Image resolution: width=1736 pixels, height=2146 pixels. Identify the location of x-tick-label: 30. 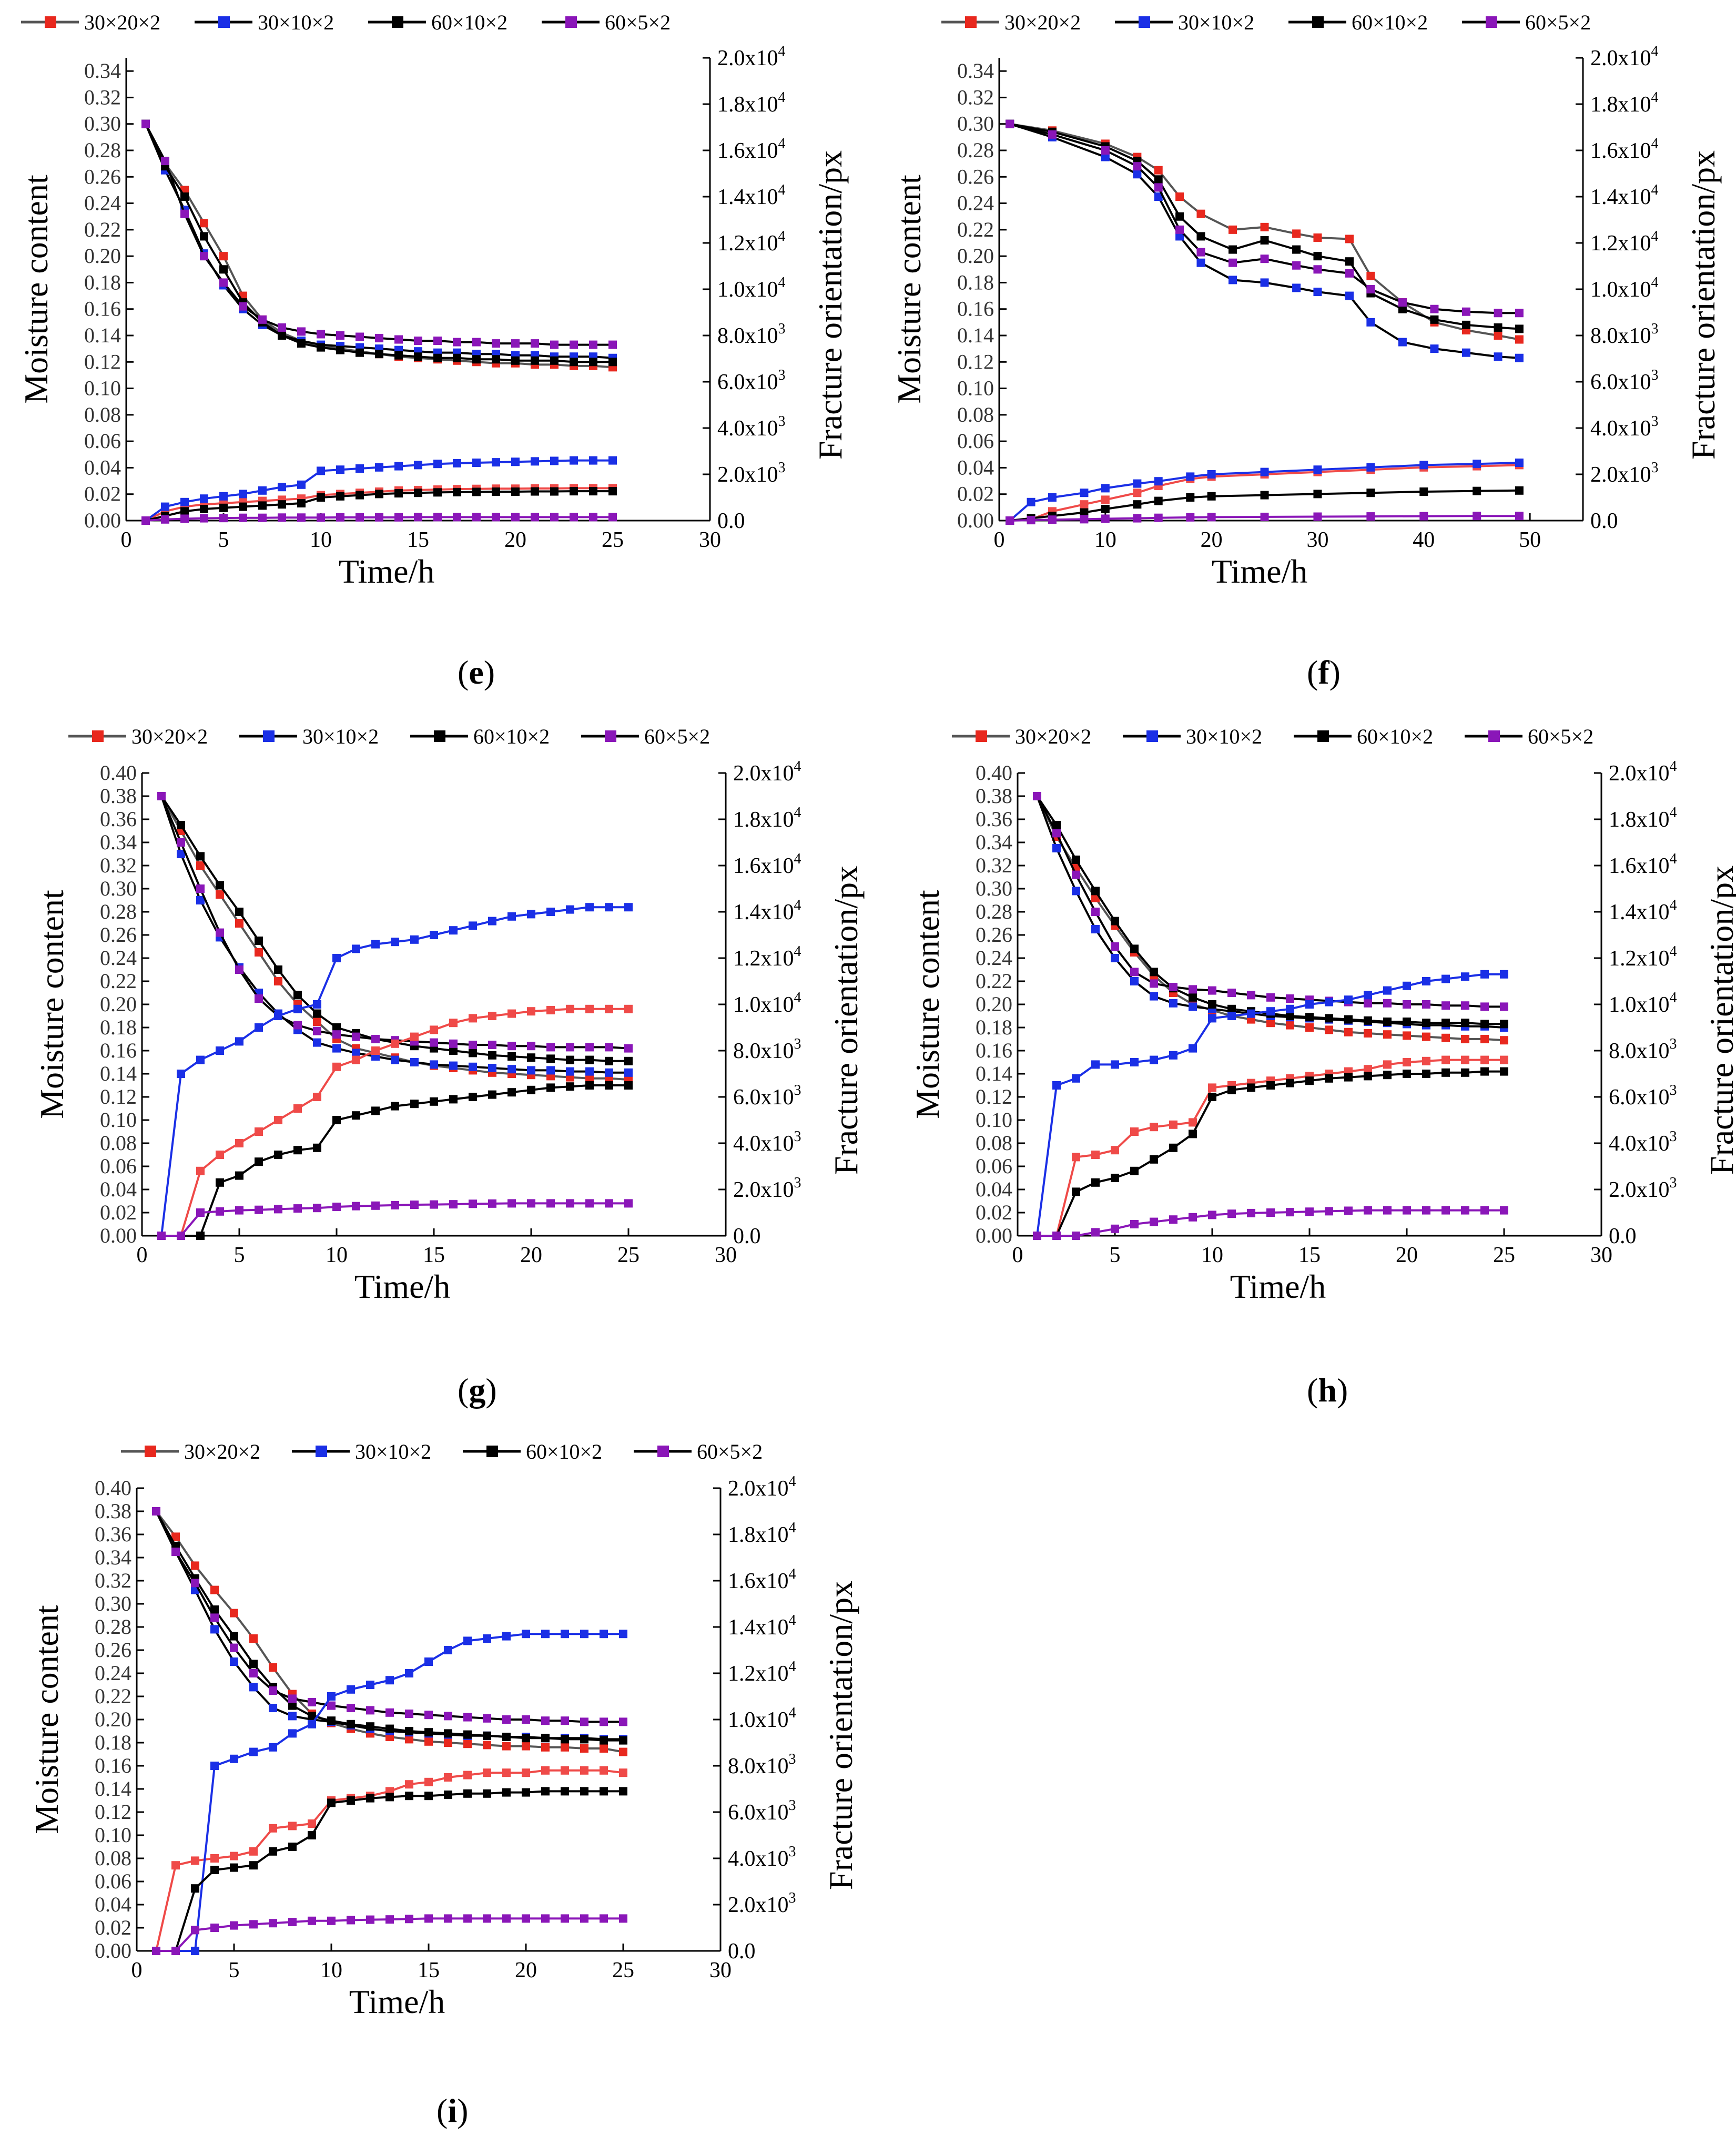
(1317, 540).